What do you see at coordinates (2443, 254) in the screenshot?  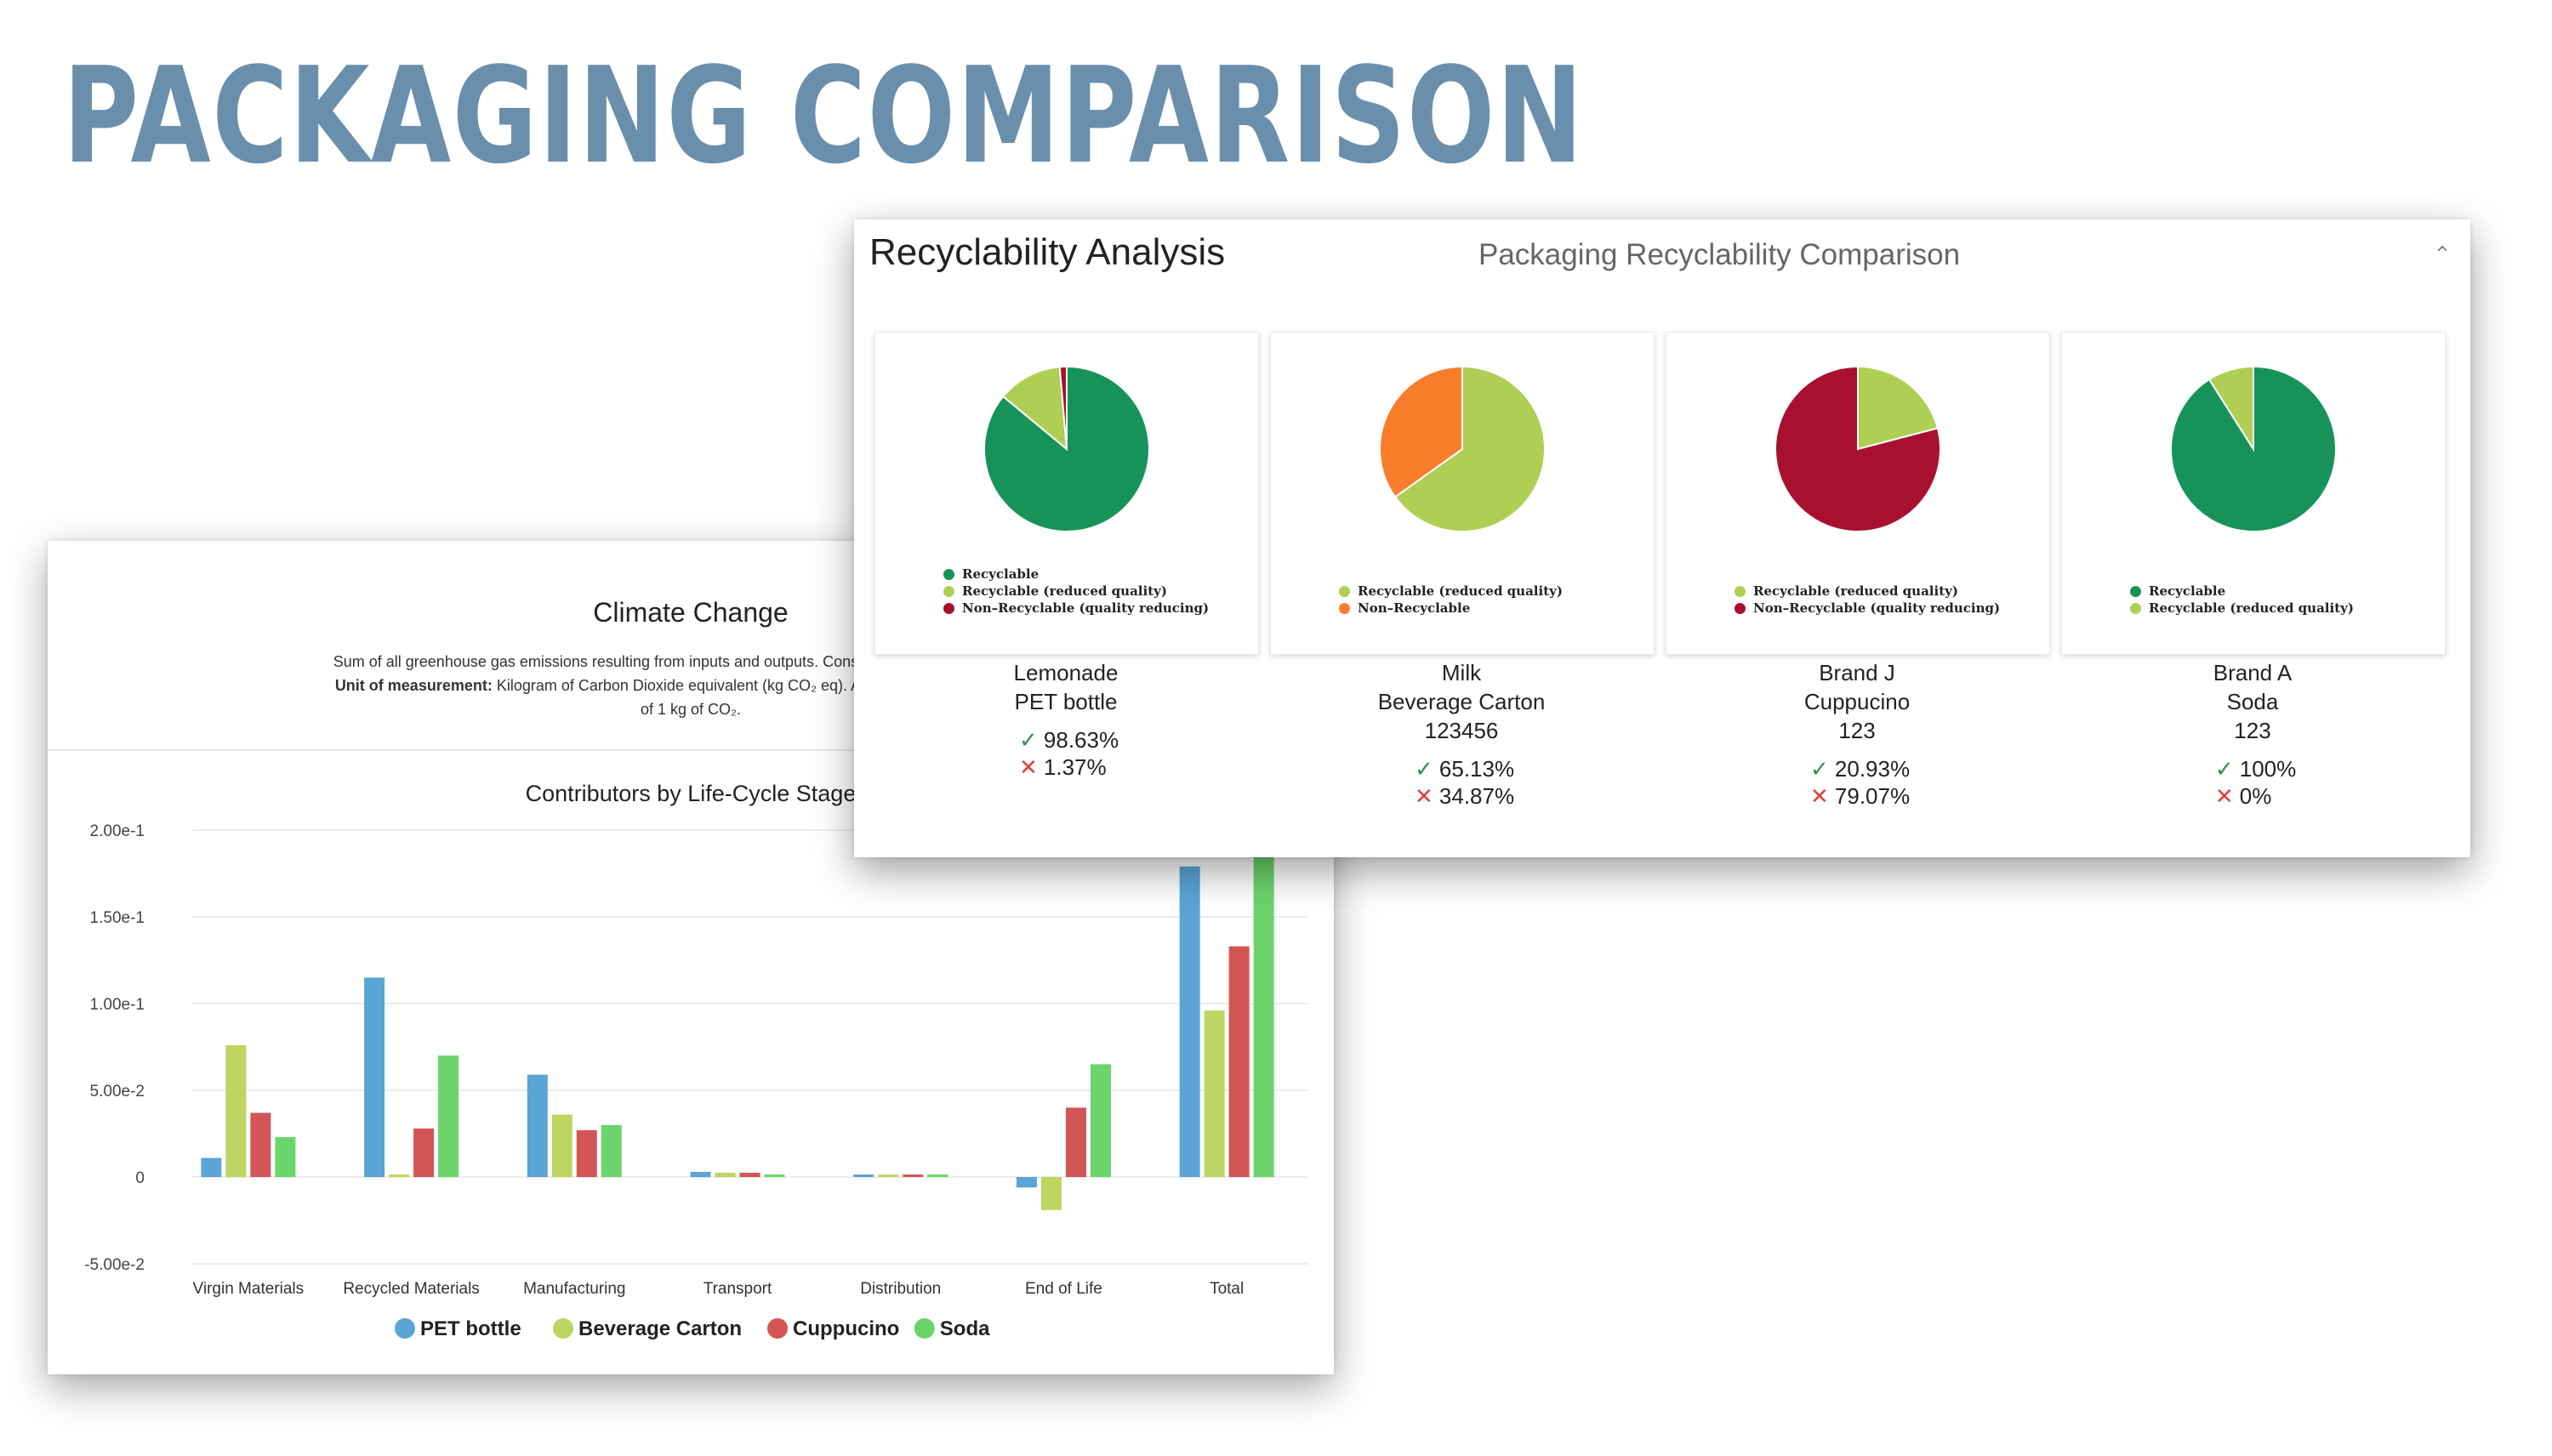 I see `chevron-up-icon: ⌃` at bounding box center [2443, 254].